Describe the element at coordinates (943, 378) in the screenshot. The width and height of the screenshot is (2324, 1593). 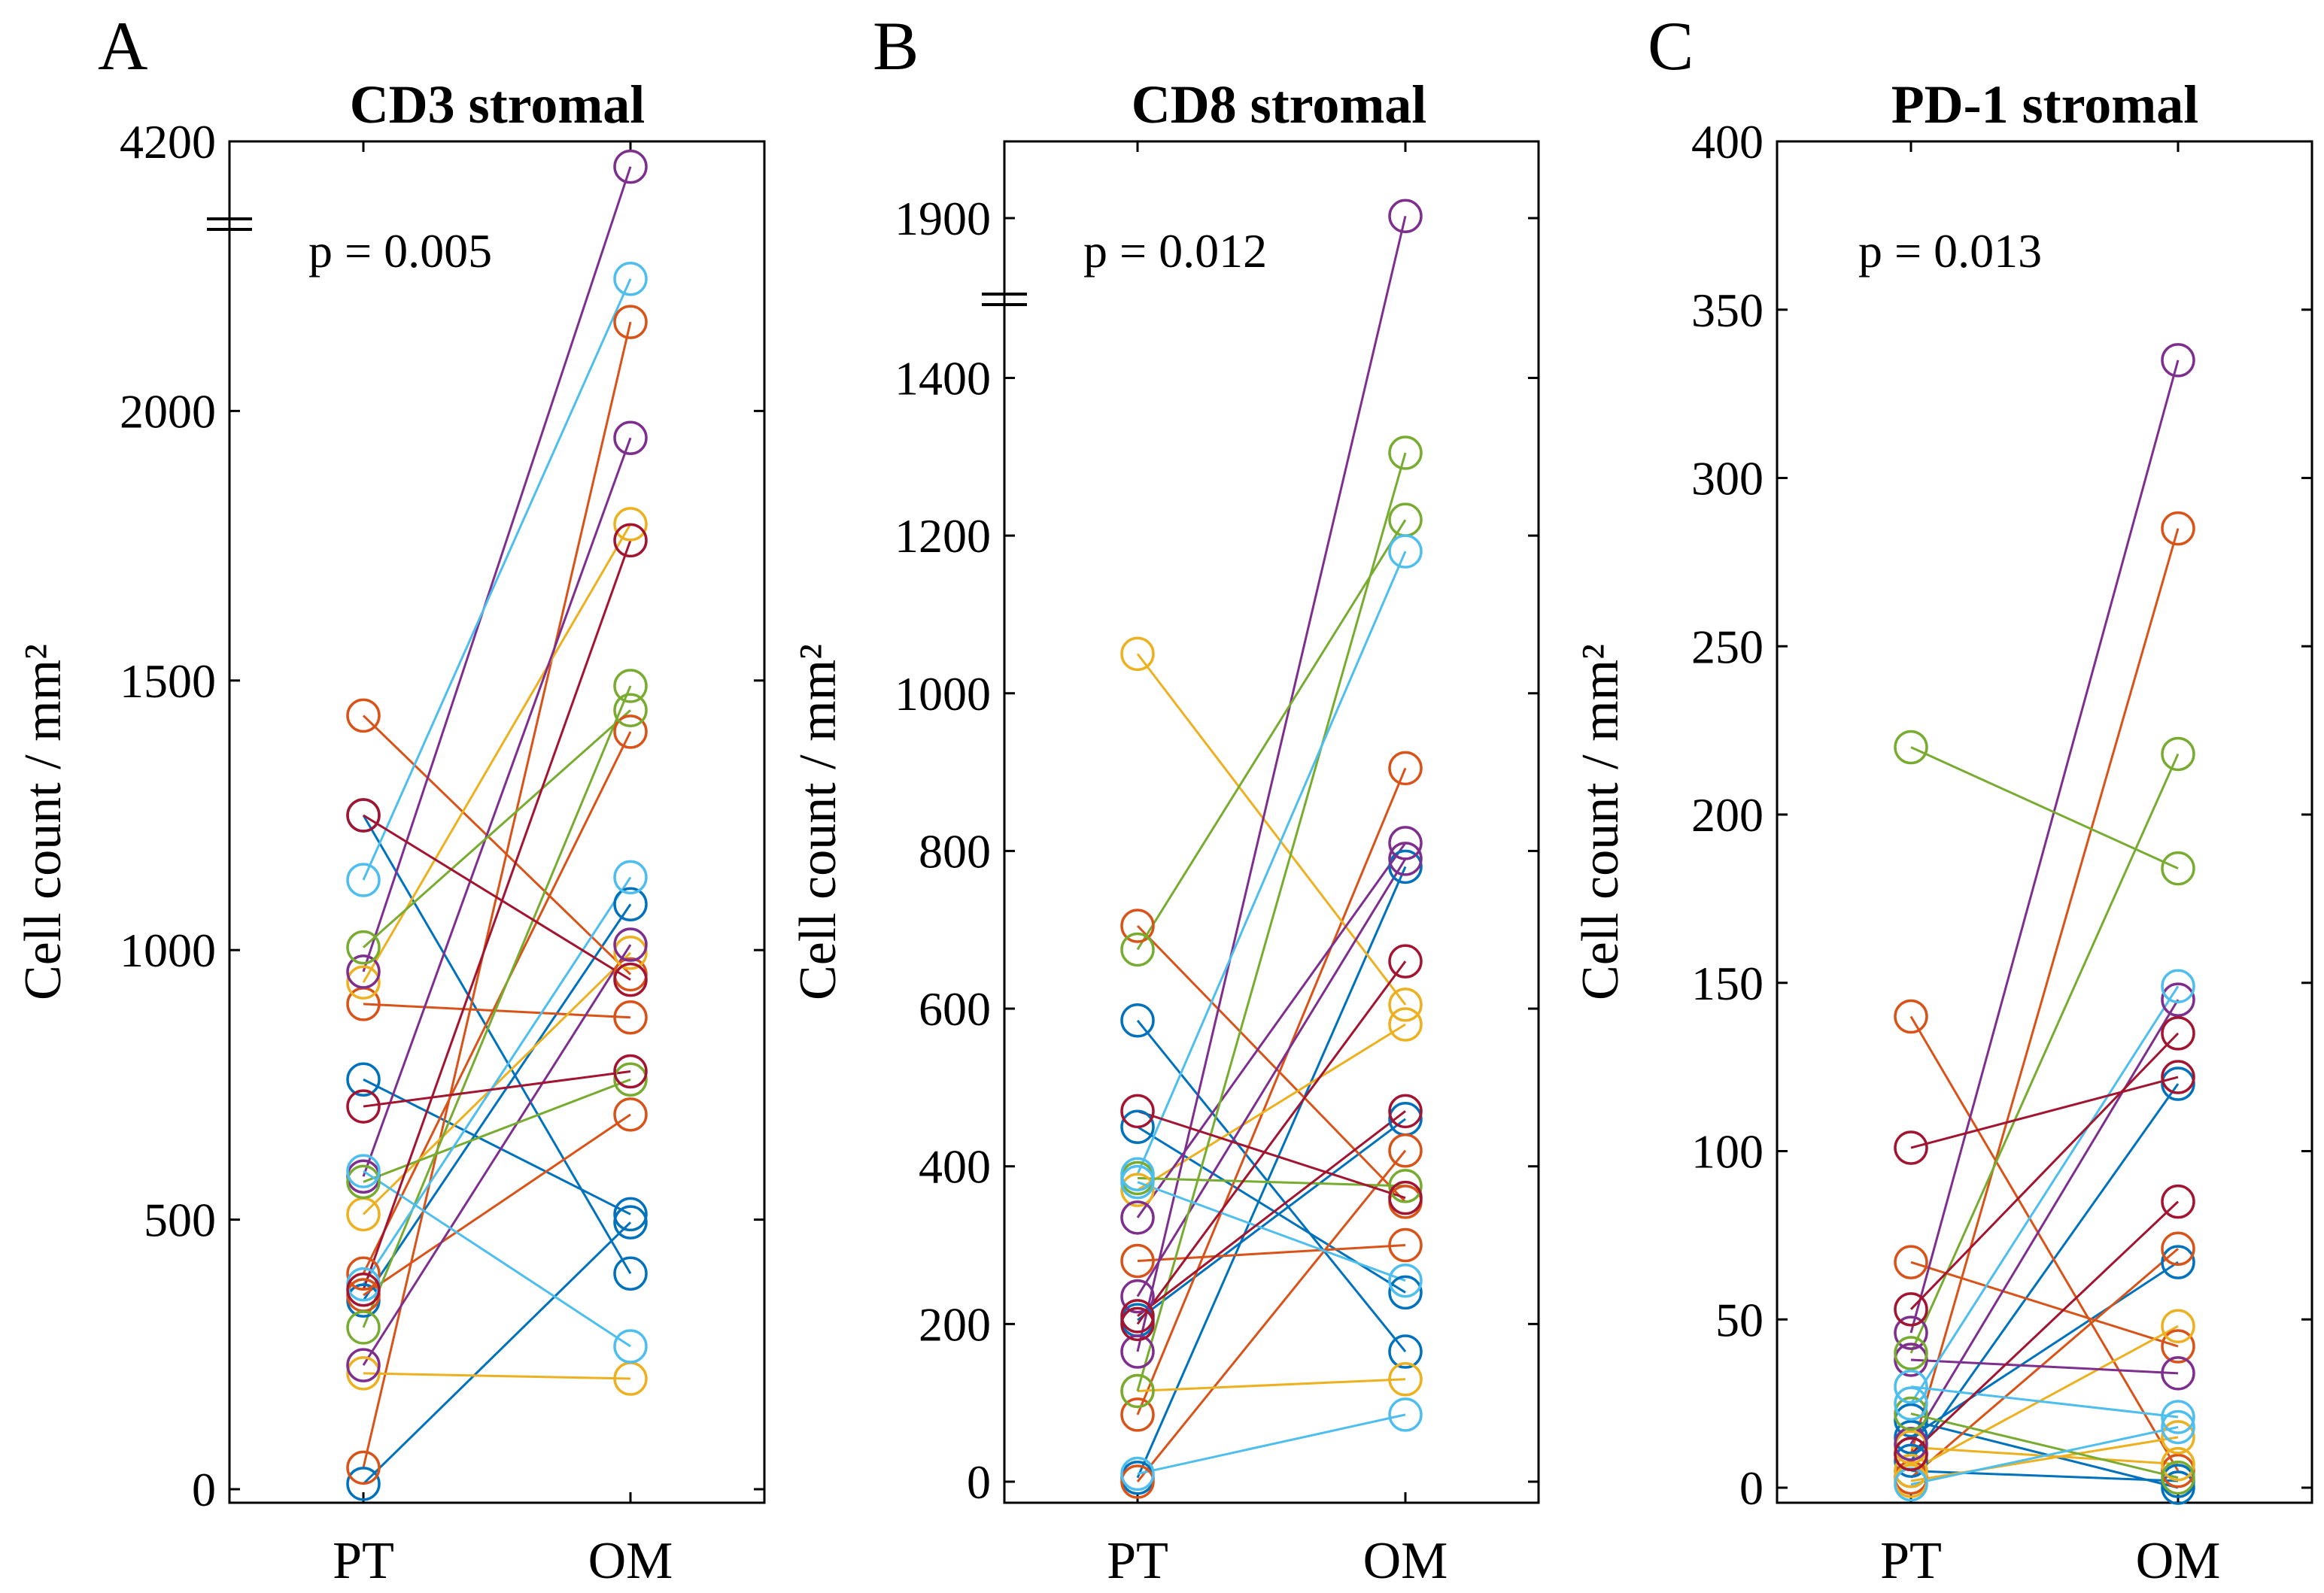
I see `y-tick-label-b-1400: 1400` at that location.